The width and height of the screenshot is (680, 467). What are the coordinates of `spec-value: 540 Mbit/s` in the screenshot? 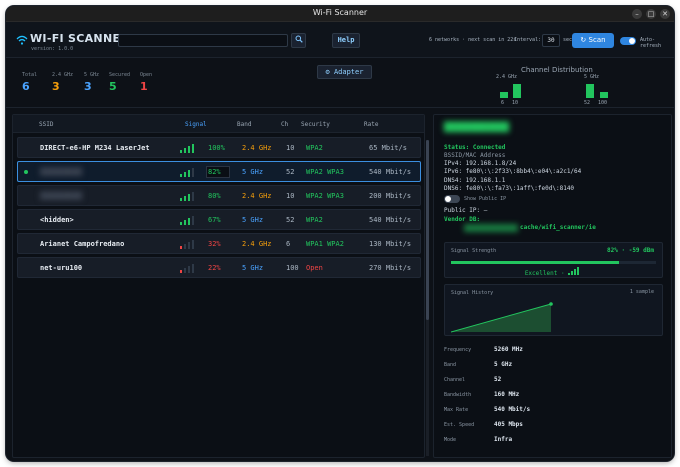 It's located at (512, 409).